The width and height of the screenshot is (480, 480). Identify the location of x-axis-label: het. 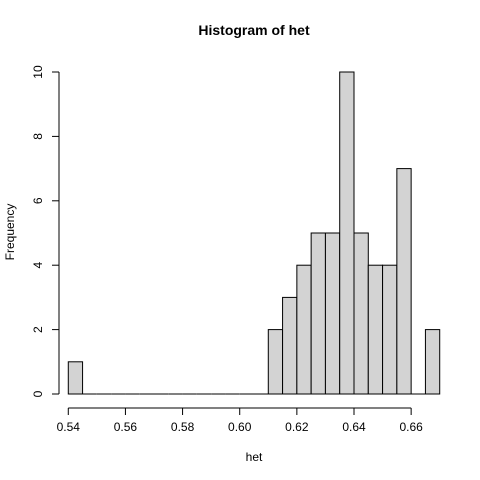
(254, 457).